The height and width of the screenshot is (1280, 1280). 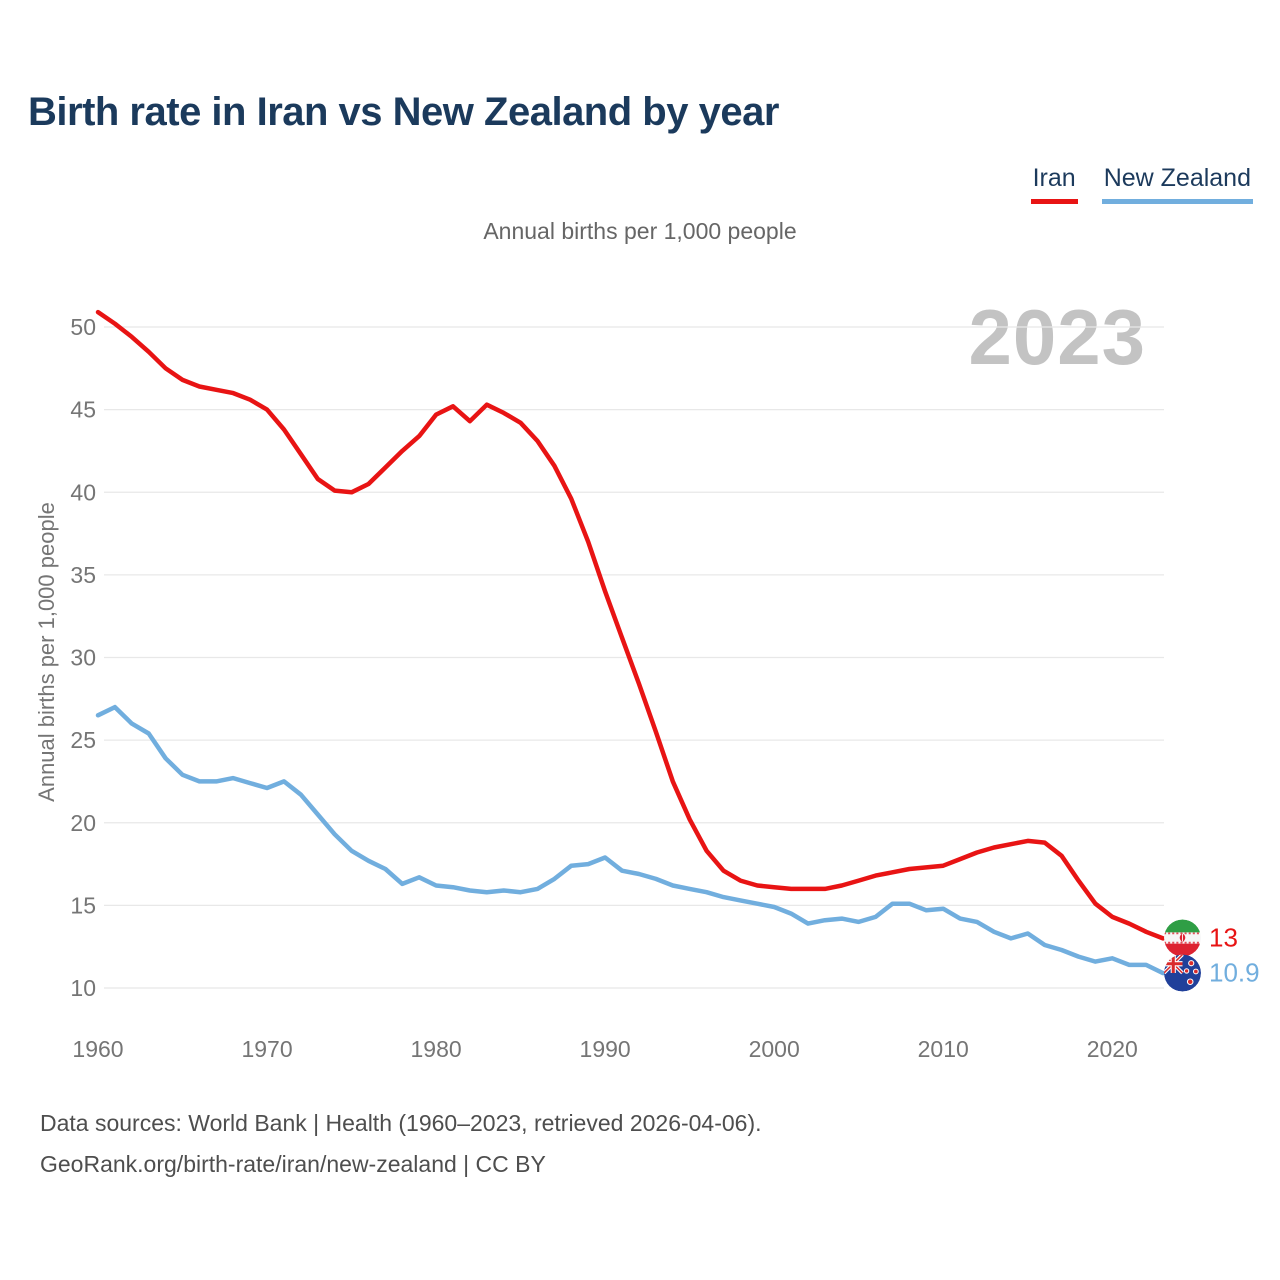 I want to click on x-tick-label: 1960, so click(x=97, y=1049).